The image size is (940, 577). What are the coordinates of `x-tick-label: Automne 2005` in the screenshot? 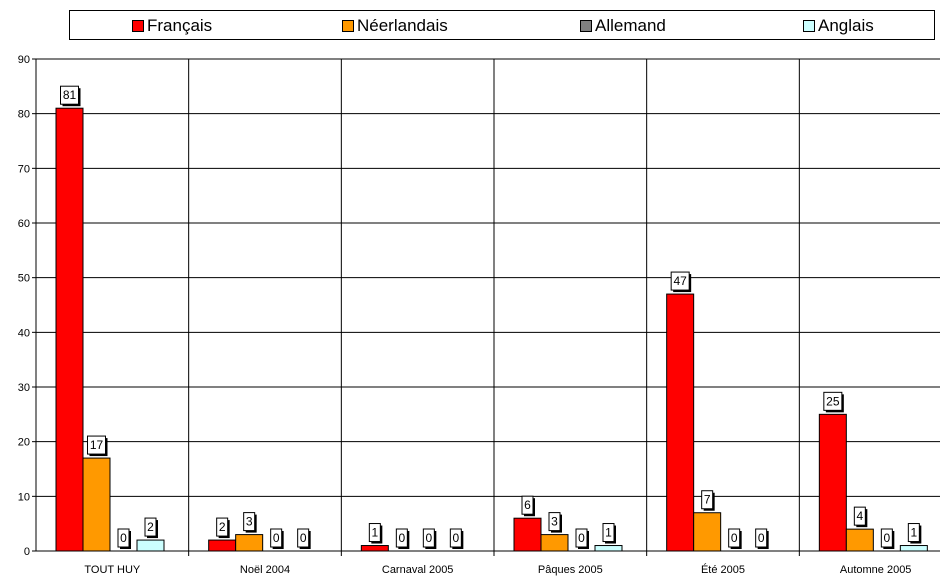 It's located at (876, 570).